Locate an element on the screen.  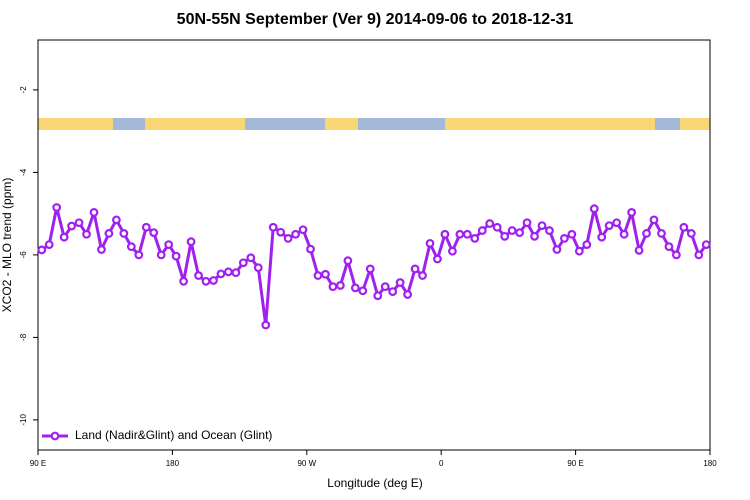
x-axis-label: Longitude (deg E) is located at coordinates (374, 483).